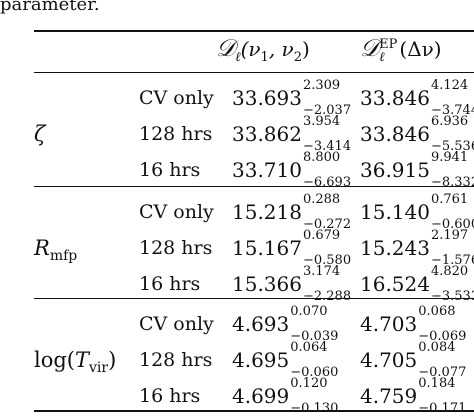  What do you see at coordinates (452, 182) in the screenshot?
I see `lower-error: −8.332` at bounding box center [452, 182].